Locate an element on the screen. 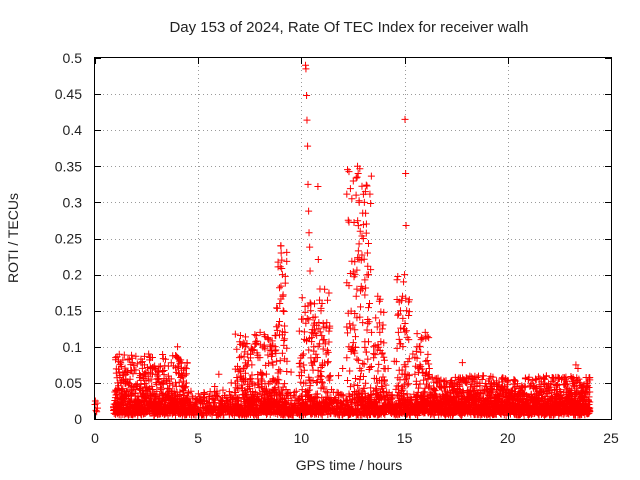 The width and height of the screenshot is (640, 480). y-tick-label: 0.05 is located at coordinates (68, 383).